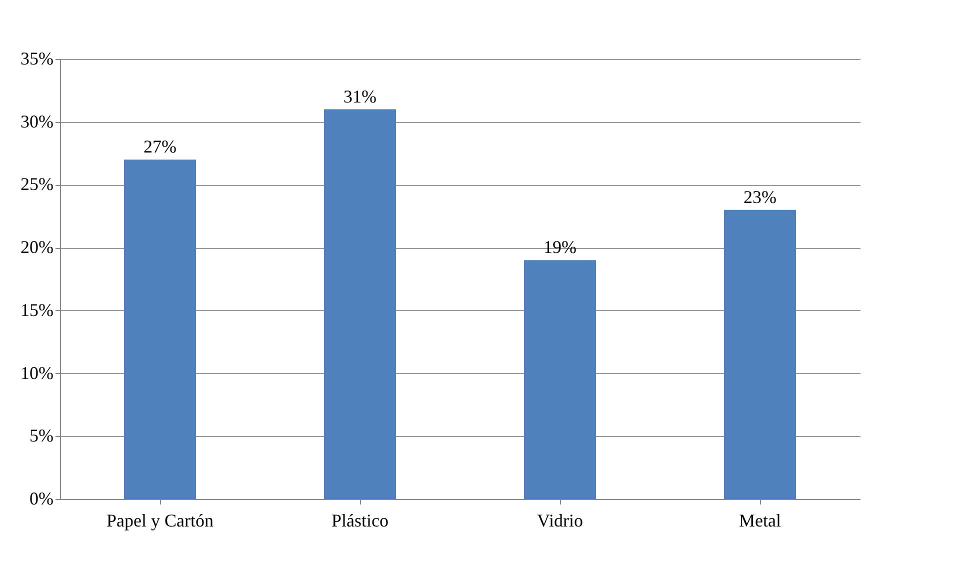 The image size is (955, 575). I want to click on x-tick-label: Plástico, so click(360, 520).